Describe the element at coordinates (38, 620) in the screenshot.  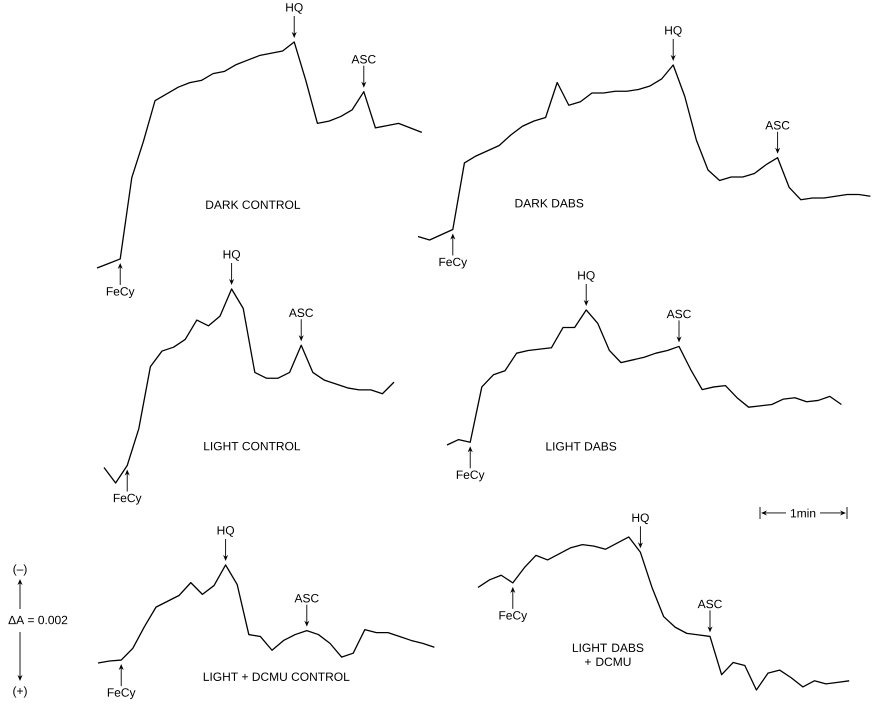
I see `text: ΔA = 0.002` at that location.